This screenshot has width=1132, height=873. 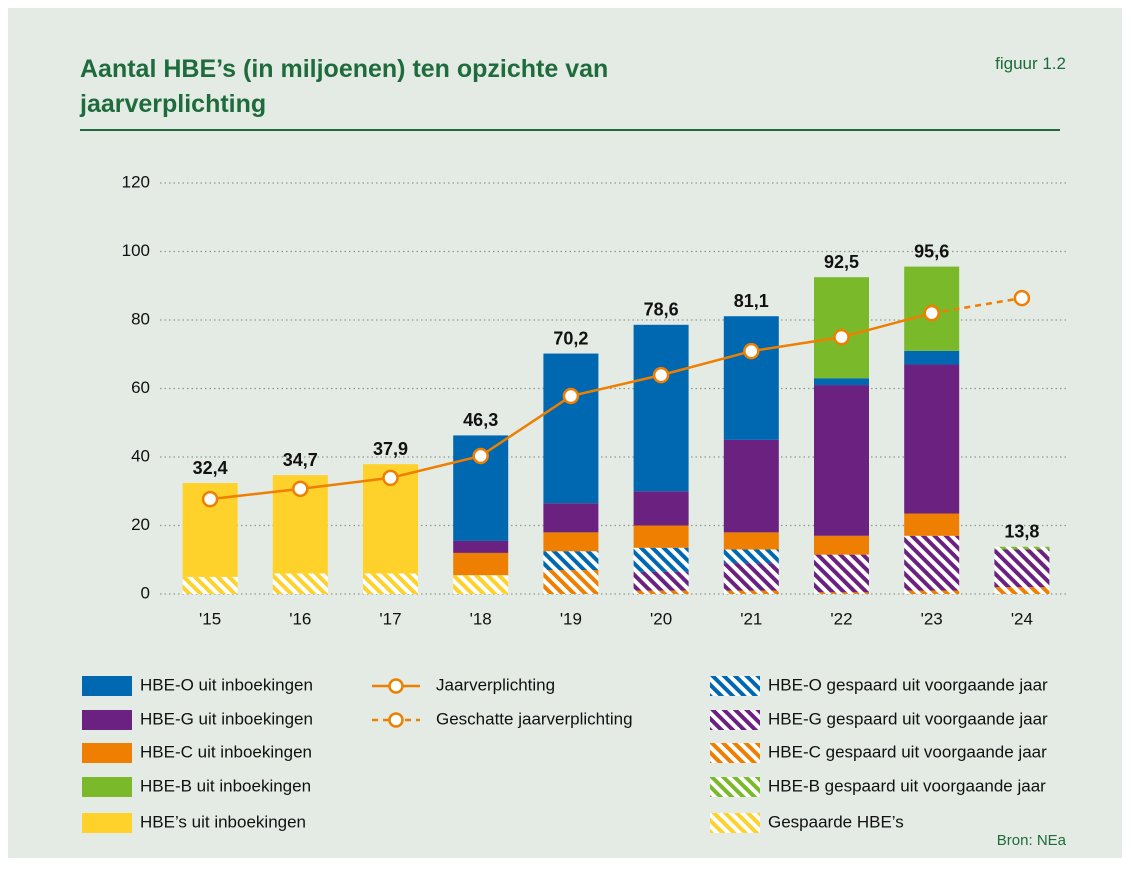 I want to click on x-tick-label: '21, so click(x=751, y=618).